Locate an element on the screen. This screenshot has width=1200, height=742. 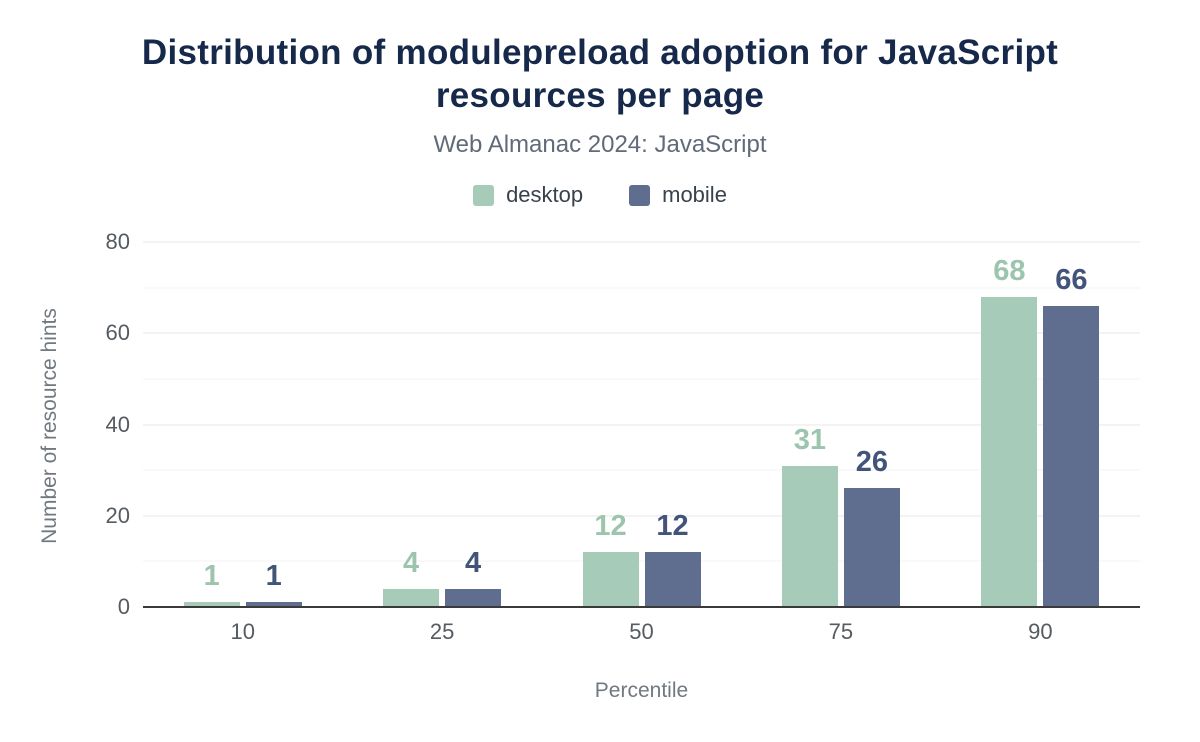
x-tick-label: 10 is located at coordinates (242, 631).